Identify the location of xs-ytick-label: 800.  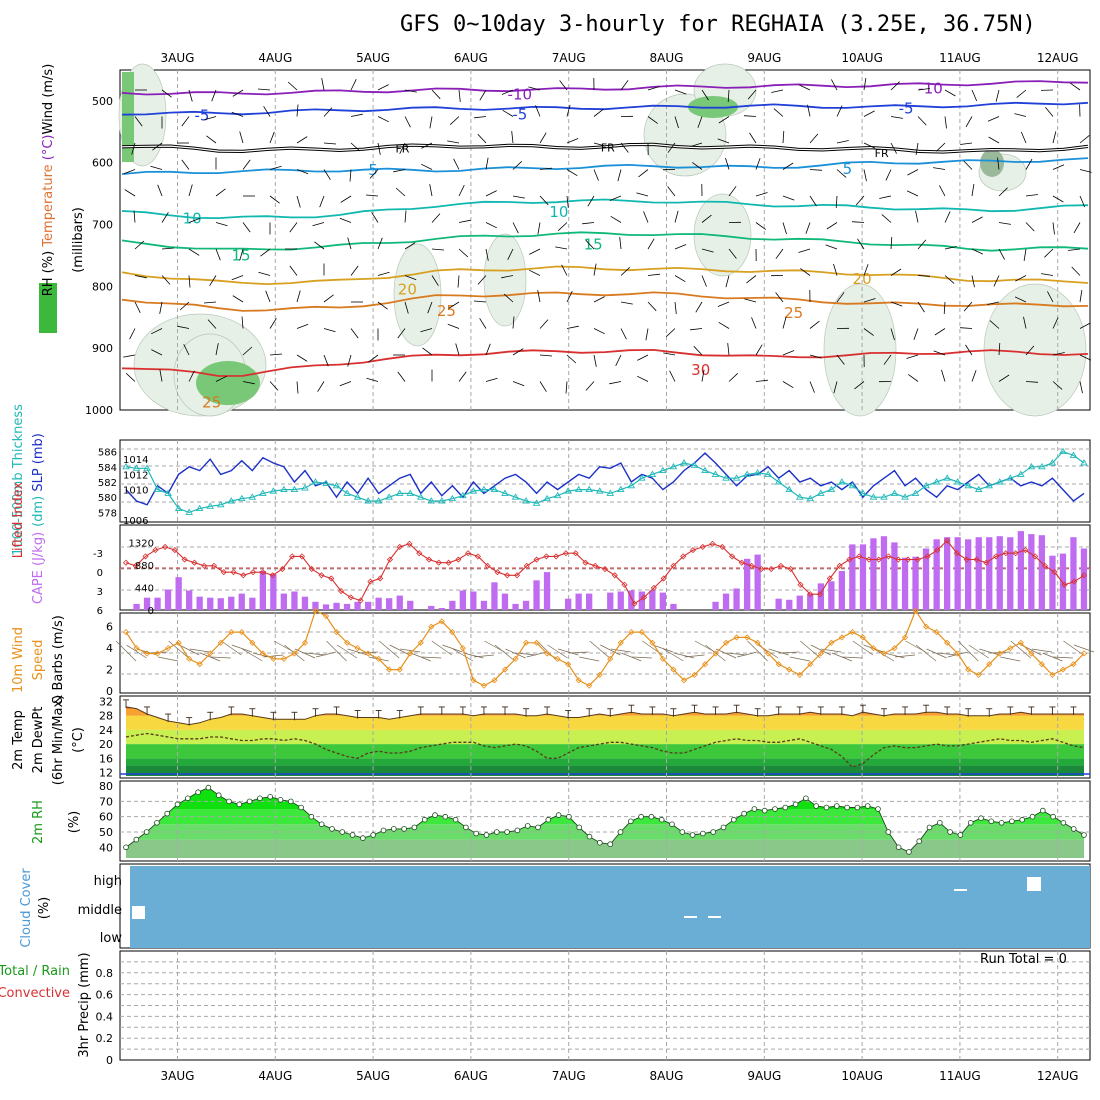
(102, 286).